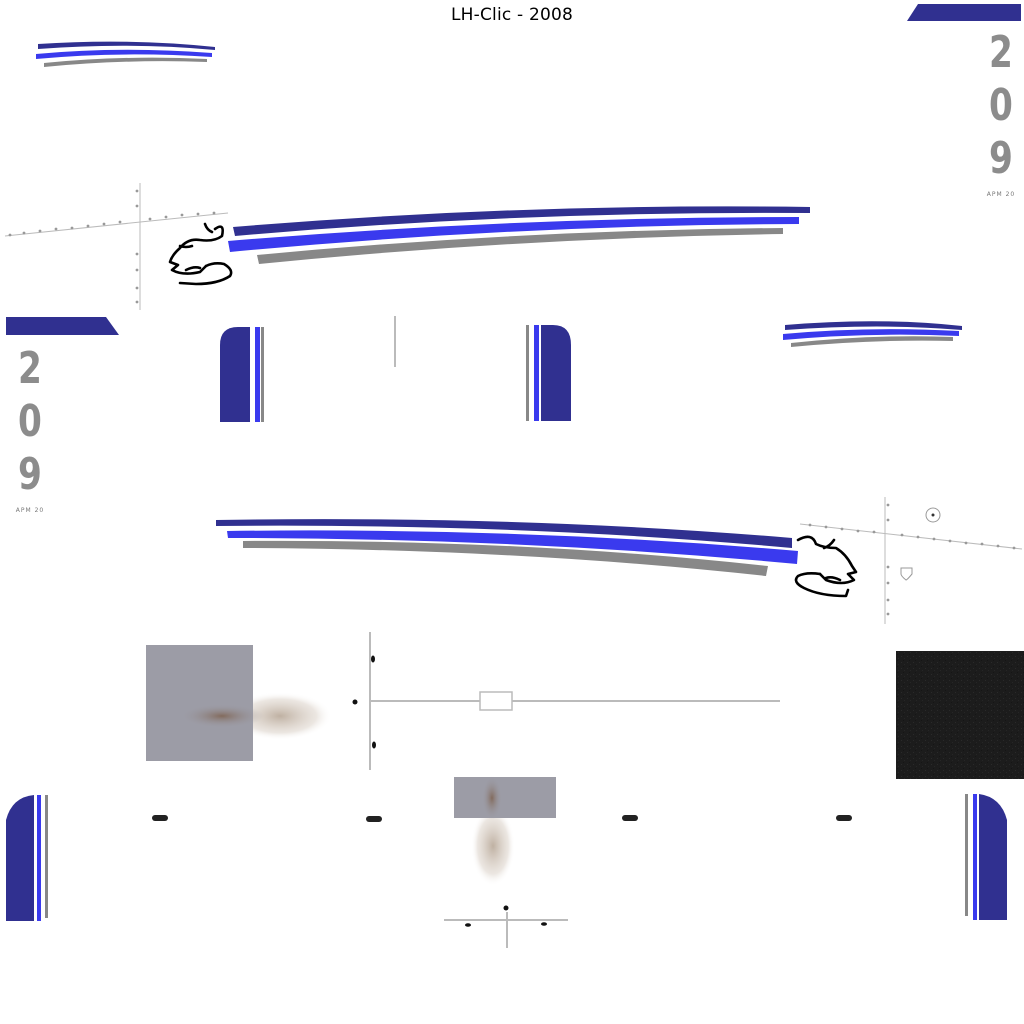 This screenshot has width=1024, height=1024. What do you see at coordinates (906, 574) in the screenshot?
I see `shield-mark` at bounding box center [906, 574].